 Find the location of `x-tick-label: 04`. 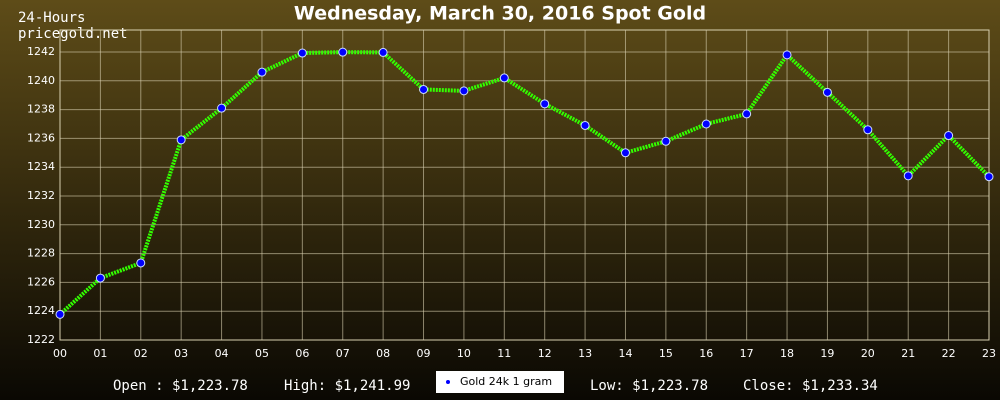

x-tick-label: 04 is located at coordinates (222, 353).